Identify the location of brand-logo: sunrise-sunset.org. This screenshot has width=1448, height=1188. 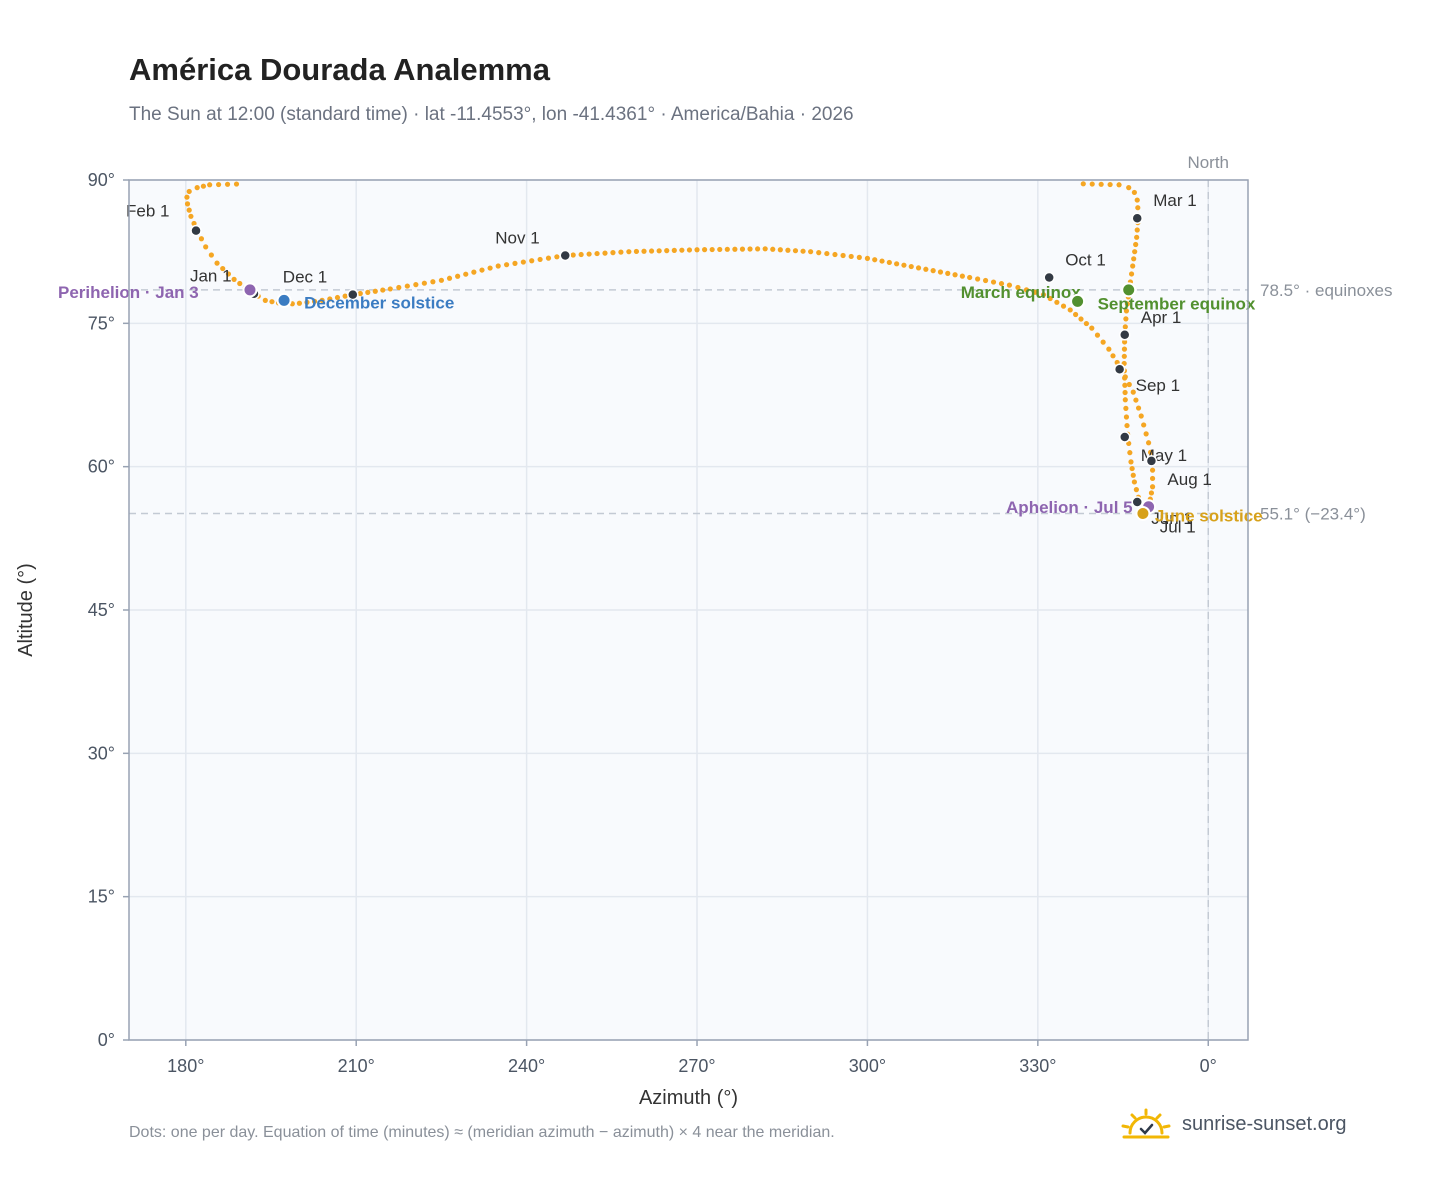
(1233, 1124).